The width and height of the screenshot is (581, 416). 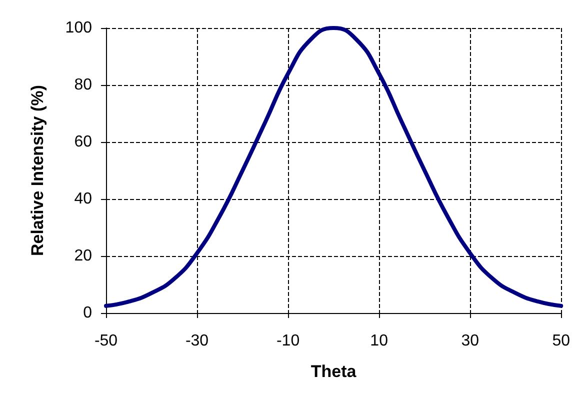 I want to click on x-axis-title: Theta, so click(x=333, y=371).